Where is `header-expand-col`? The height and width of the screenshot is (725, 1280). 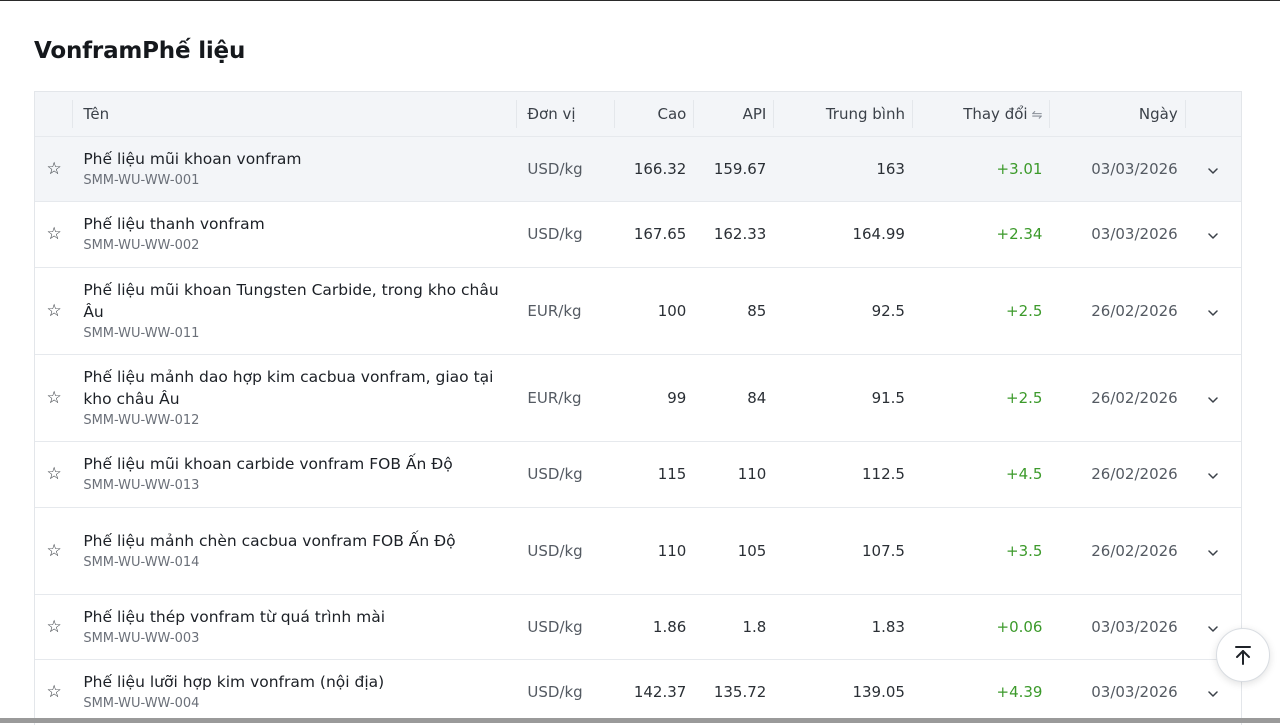
header-expand-col is located at coordinates (1213, 114).